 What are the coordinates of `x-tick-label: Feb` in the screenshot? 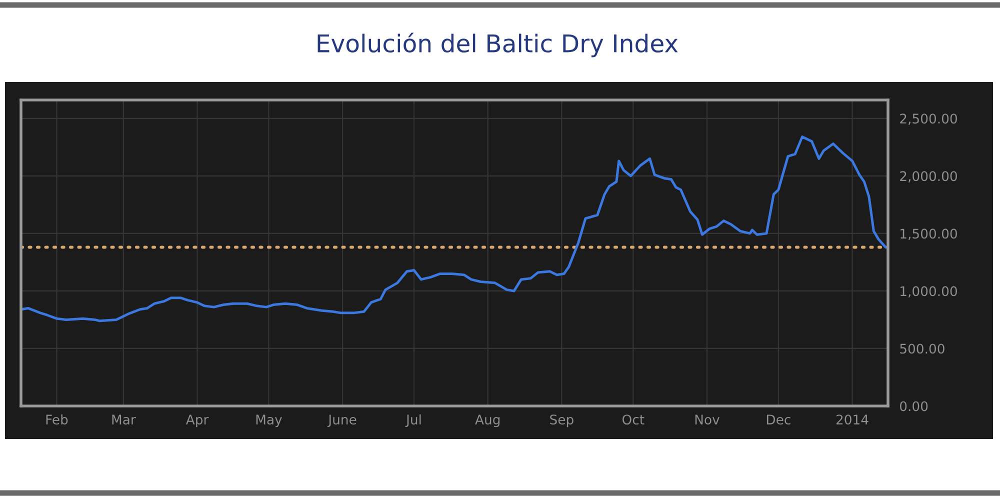 It's located at (57, 419).